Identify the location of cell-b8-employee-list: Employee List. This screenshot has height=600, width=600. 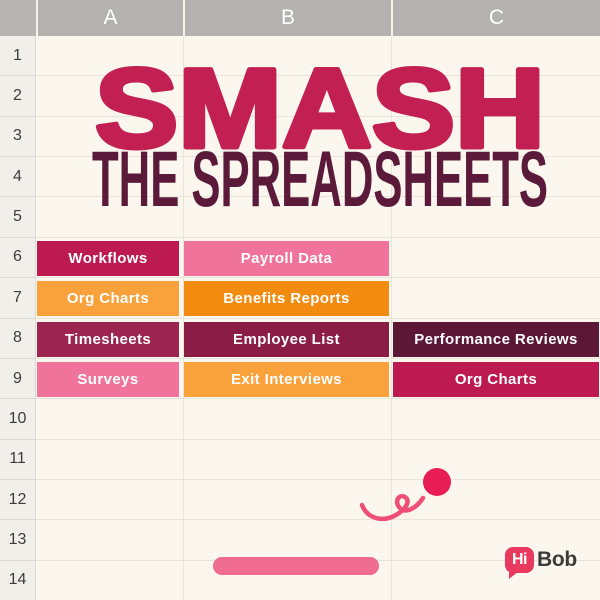
(286, 339).